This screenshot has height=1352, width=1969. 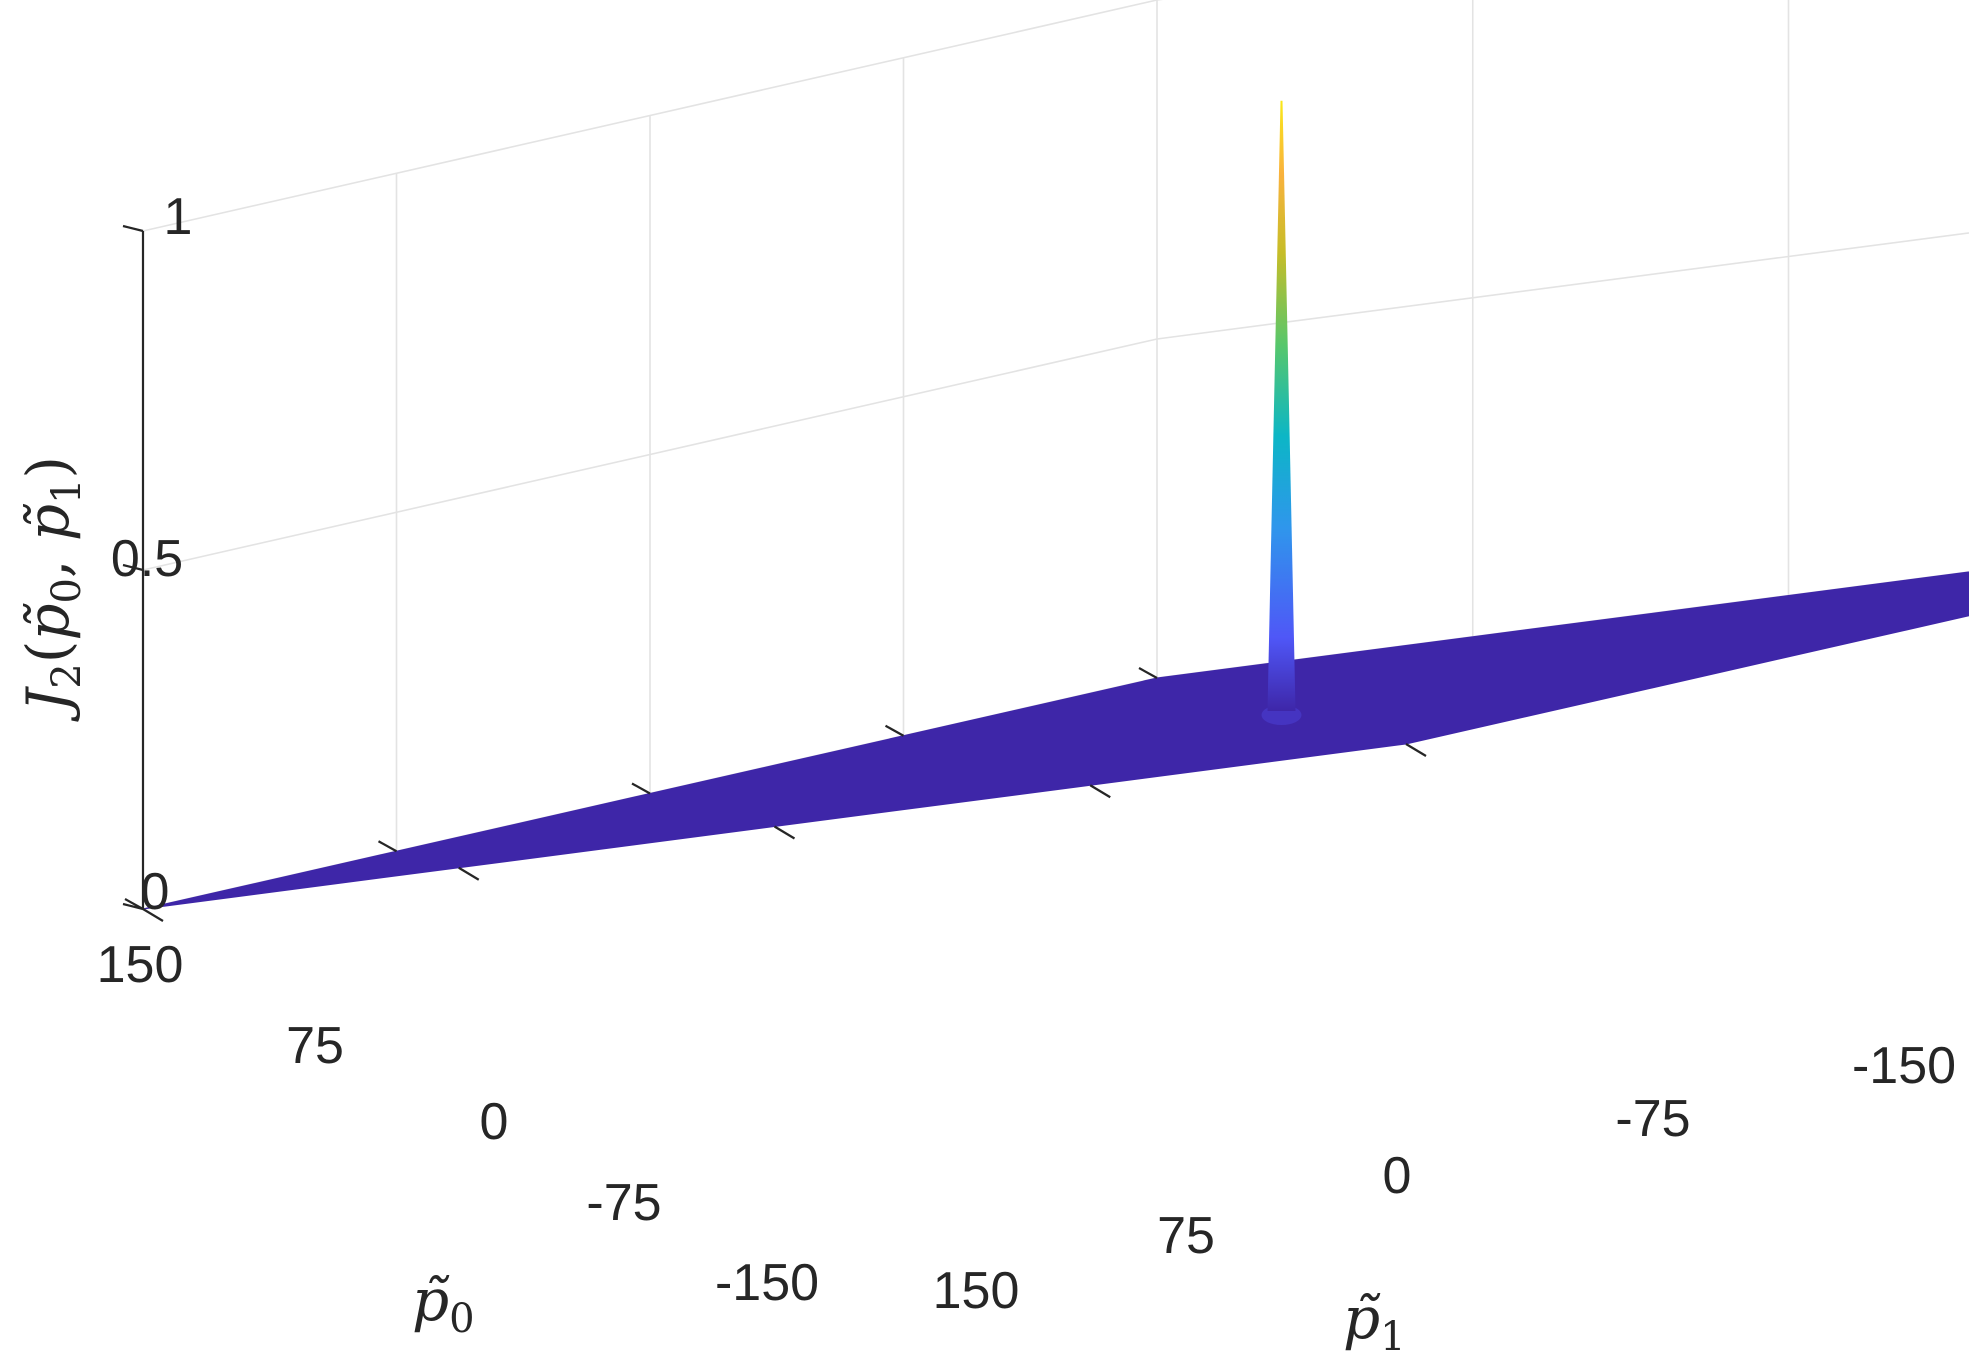 What do you see at coordinates (178, 217) in the screenshot?
I see `z-tick-label: 1` at bounding box center [178, 217].